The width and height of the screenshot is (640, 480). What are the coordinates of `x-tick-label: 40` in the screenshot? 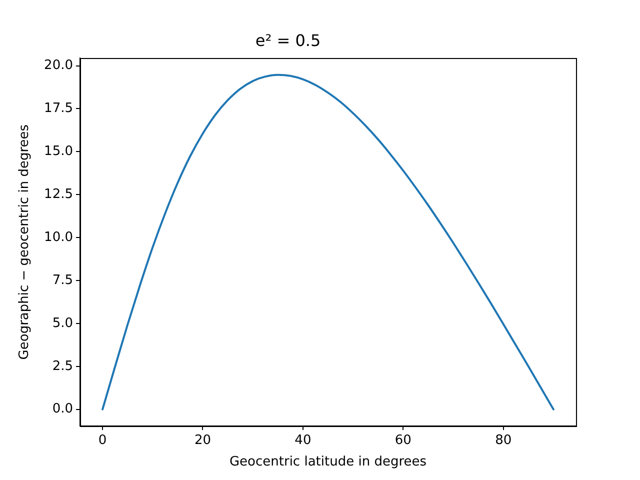 It's located at (303, 440).